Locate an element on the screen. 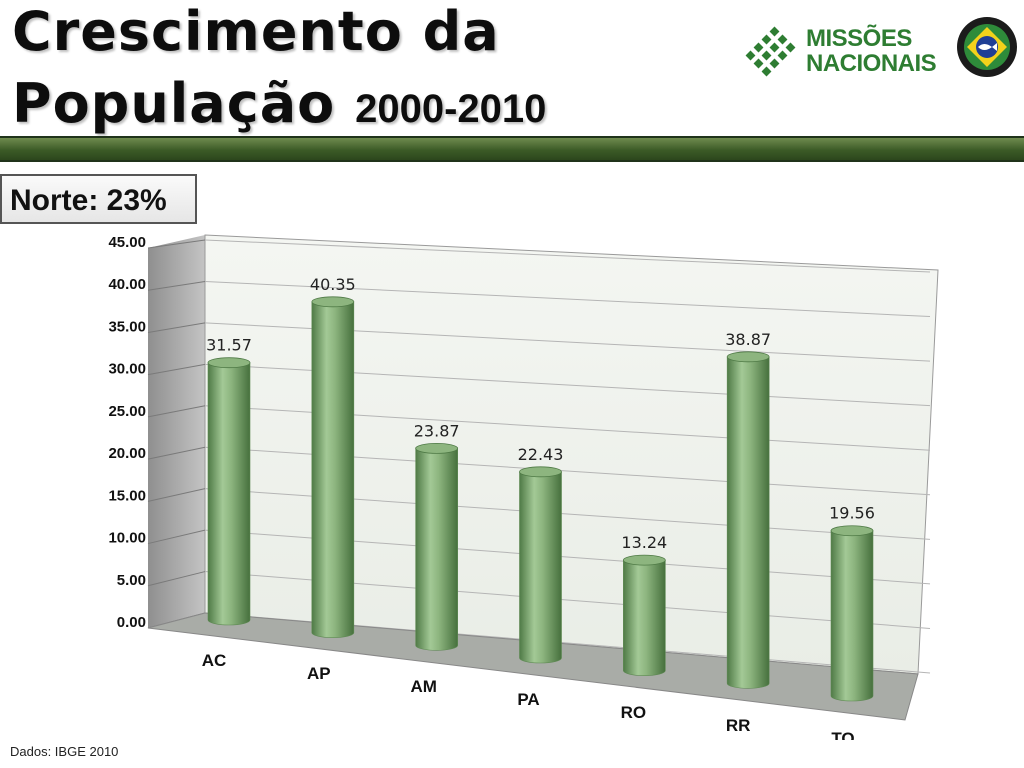  x-category-label: RR is located at coordinates (738, 725).